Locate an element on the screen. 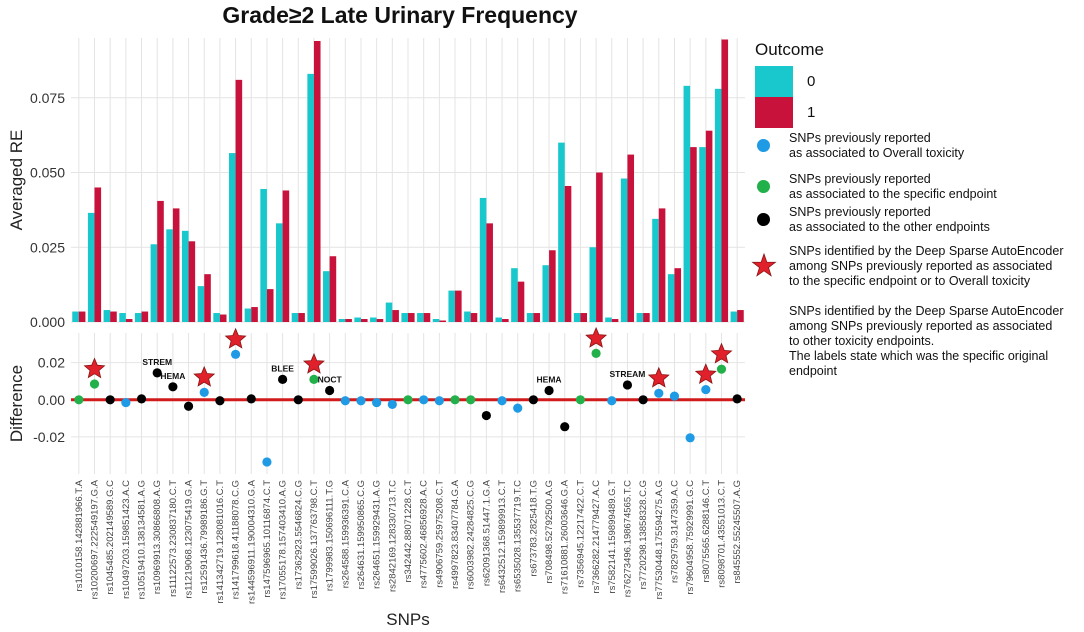 The width and height of the screenshot is (1084, 632). top-tick-label: 0.075 is located at coordinates (47, 98).